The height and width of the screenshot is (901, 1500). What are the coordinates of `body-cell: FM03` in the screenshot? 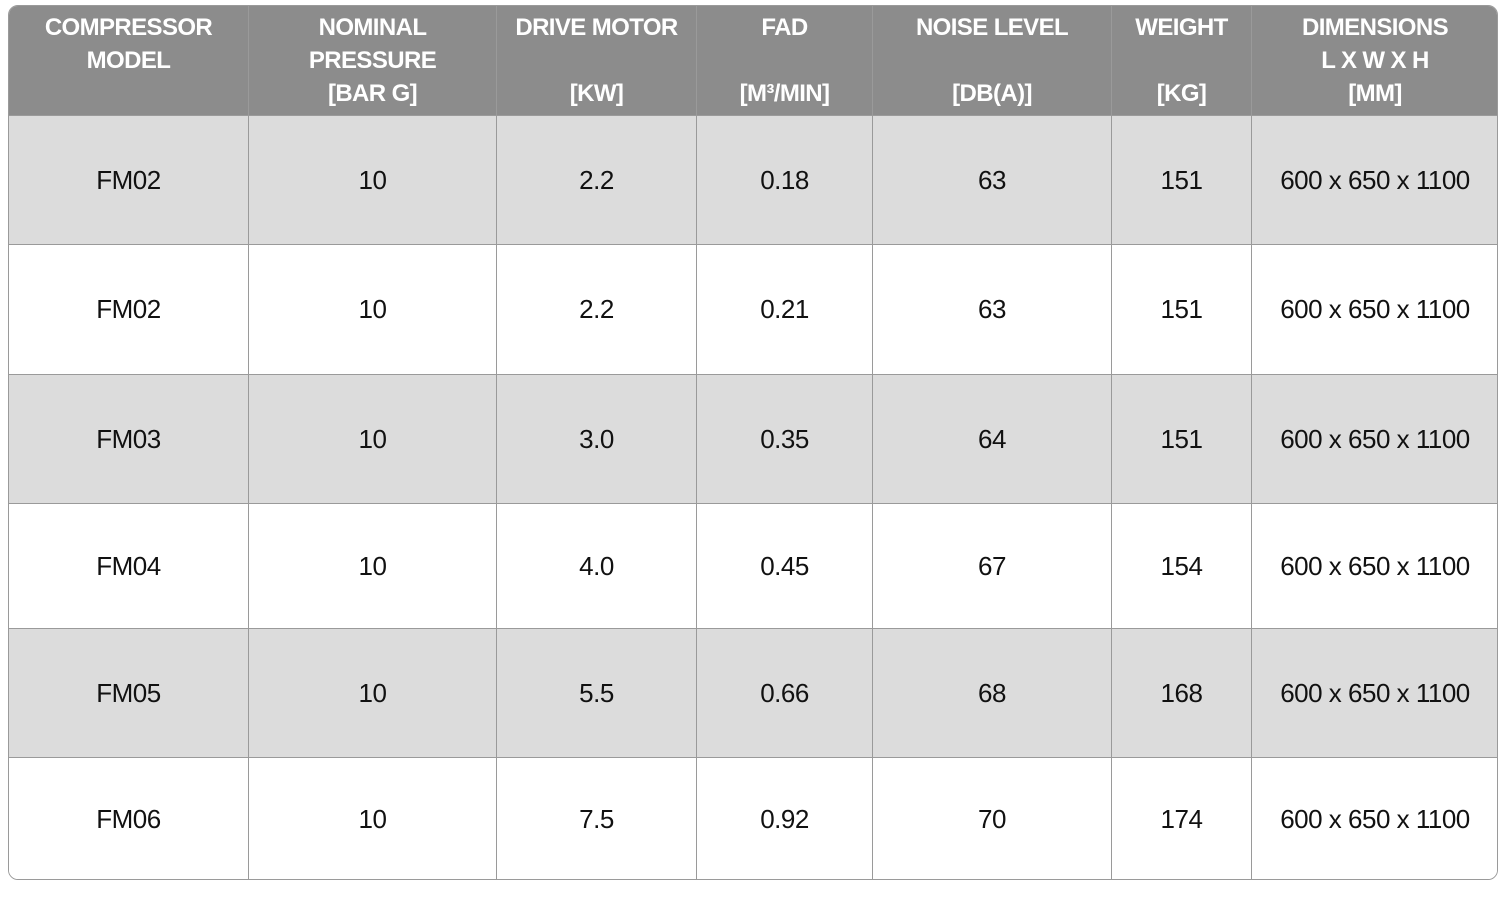 It's located at (129, 439).